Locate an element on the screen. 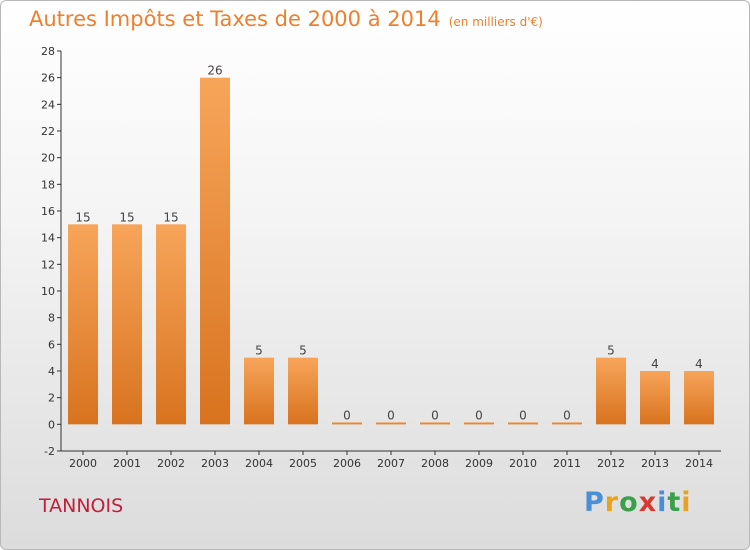 This screenshot has height=550, width=750. proxiti-logo: Proxiti is located at coordinates (638, 502).